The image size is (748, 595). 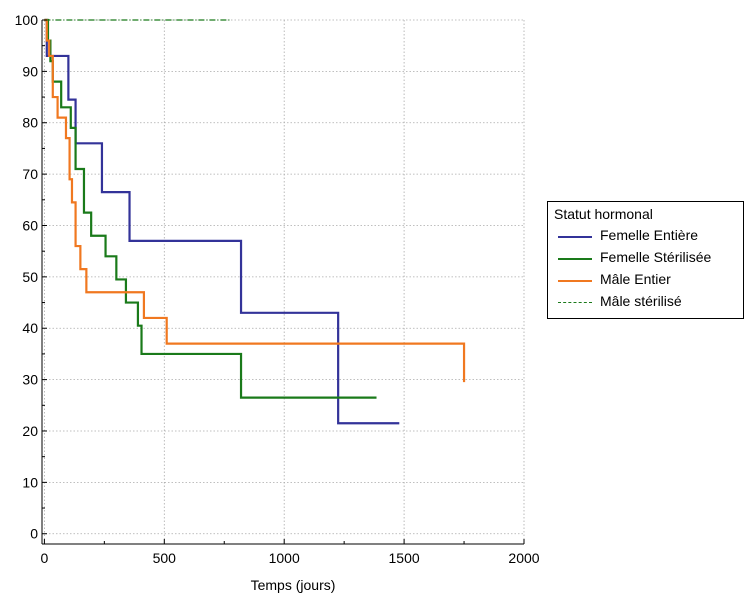 What do you see at coordinates (30, 71) in the screenshot?
I see `y-tick-label: 90` at bounding box center [30, 71].